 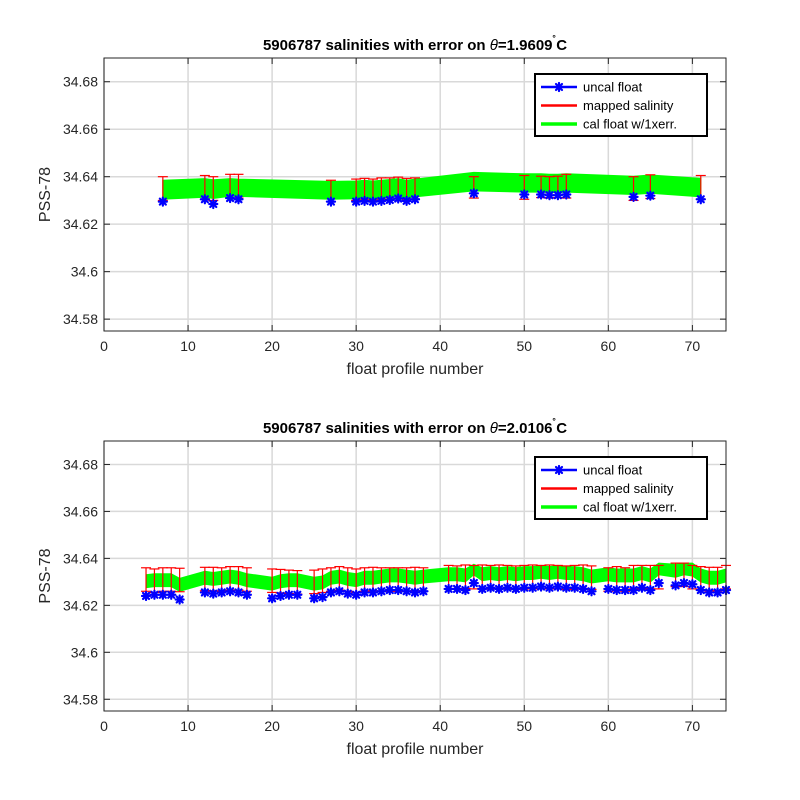 What do you see at coordinates (272, 581) in the screenshot?
I see `mapped-salinity-errorbar` at bounding box center [272, 581].